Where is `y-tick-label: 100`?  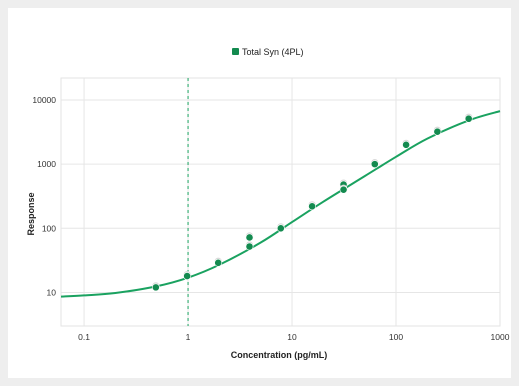
y-tick-label: 100 is located at coordinates (49, 228).